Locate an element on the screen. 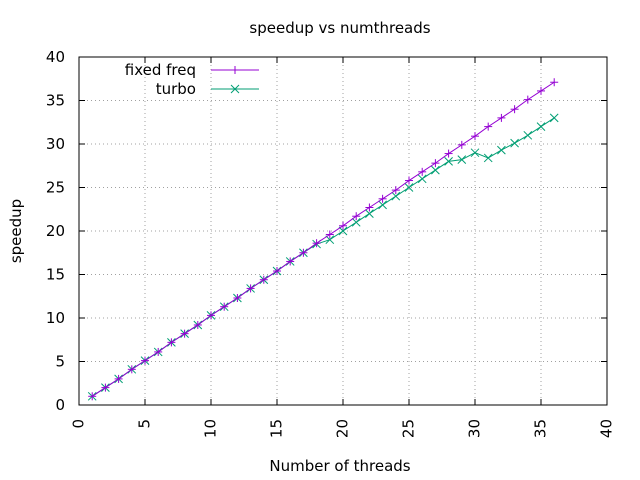  legend-marker-fixed-freq is located at coordinates (235, 70).